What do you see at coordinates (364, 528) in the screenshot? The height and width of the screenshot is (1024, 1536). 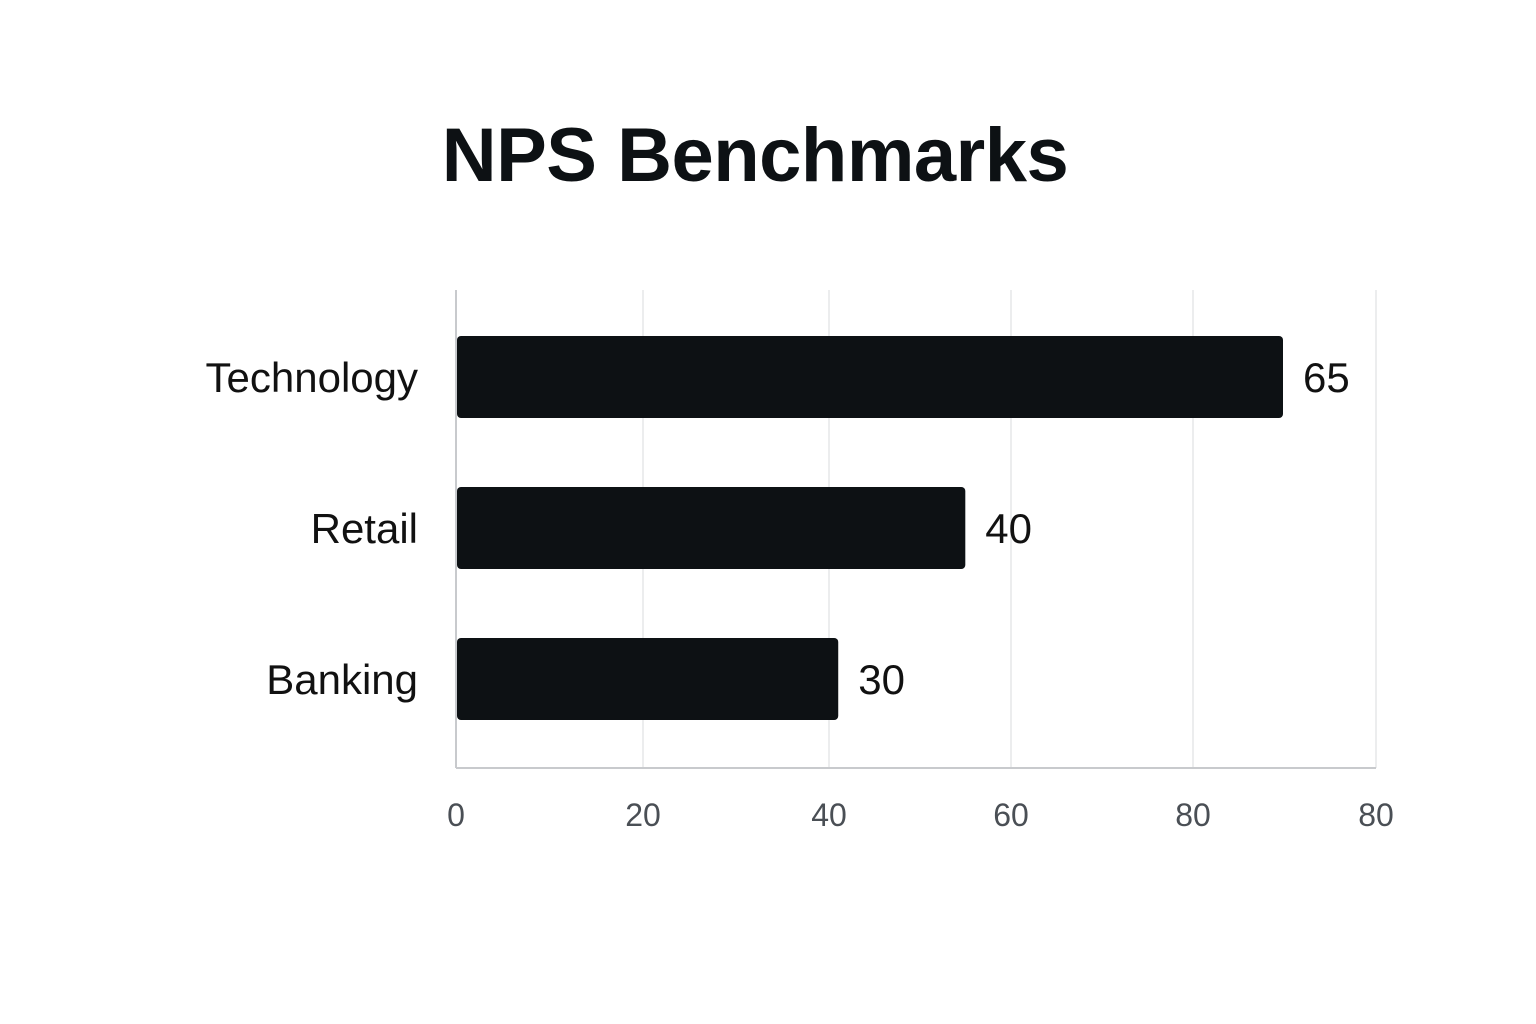 I see `category-label: Retail` at bounding box center [364, 528].